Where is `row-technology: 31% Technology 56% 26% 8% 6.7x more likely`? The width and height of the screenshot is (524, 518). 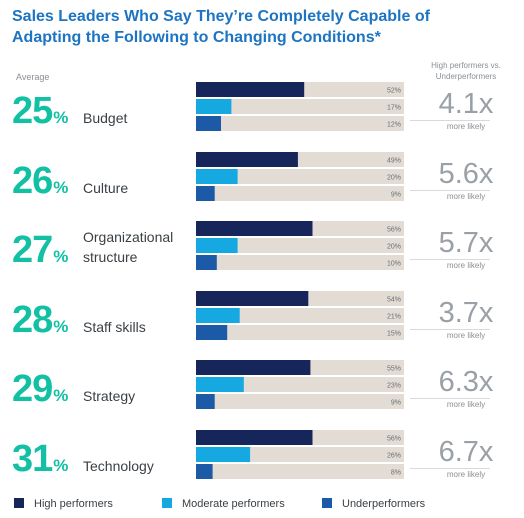
row-technology: 31% Technology 56% 26% 8% 6.7x more likely is located at coordinates (262, 464).